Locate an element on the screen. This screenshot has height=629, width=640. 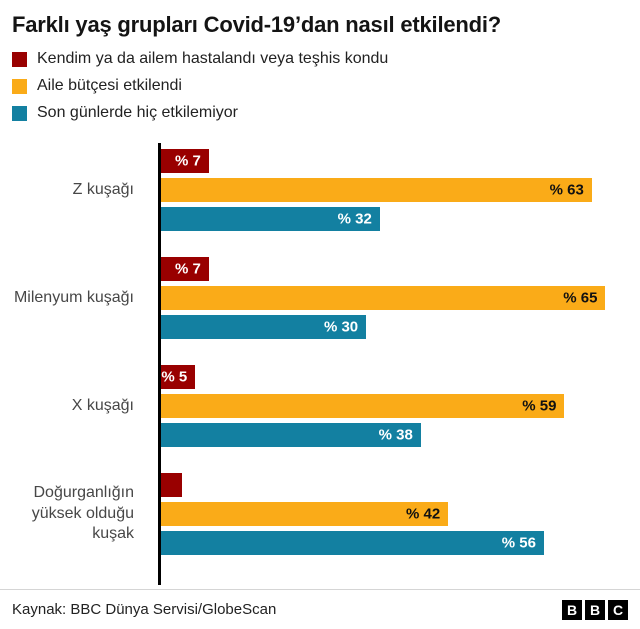
y-axis-line is located at coordinates (159, 364).